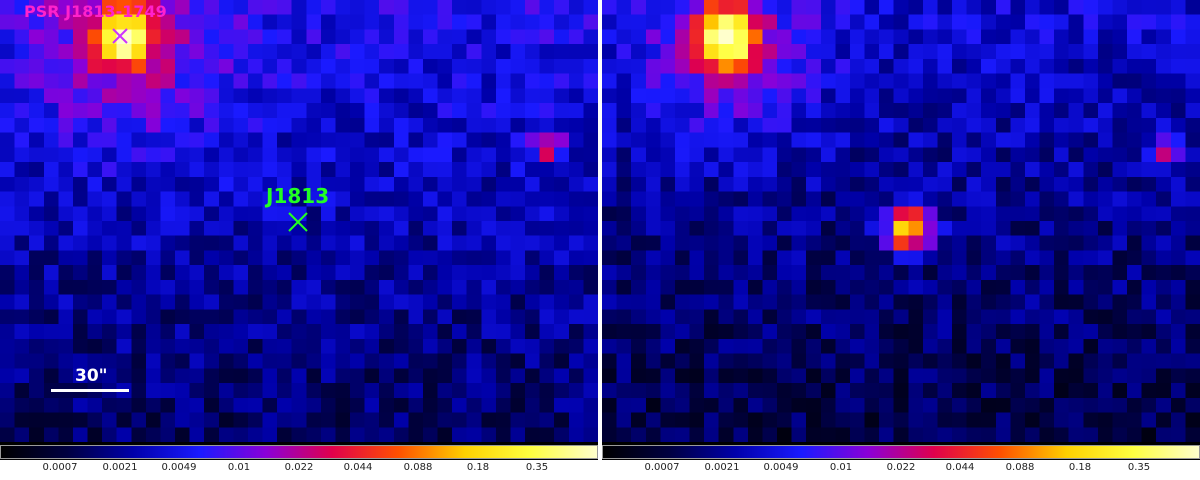 This screenshot has height=480, width=1200. What do you see at coordinates (298, 222) in the screenshot?
I see `source-marker-icon` at bounding box center [298, 222].